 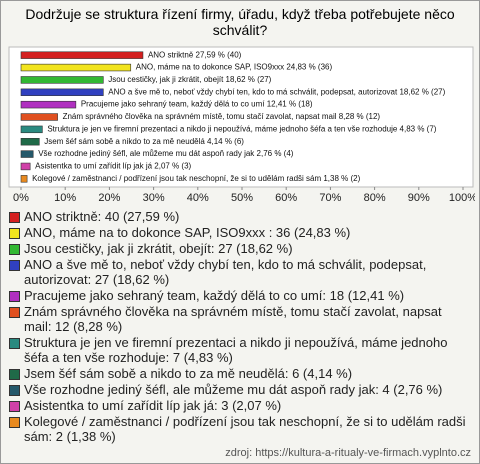 What do you see at coordinates (21, 198) in the screenshot?
I see `x-tick-label: 0%` at bounding box center [21, 198].